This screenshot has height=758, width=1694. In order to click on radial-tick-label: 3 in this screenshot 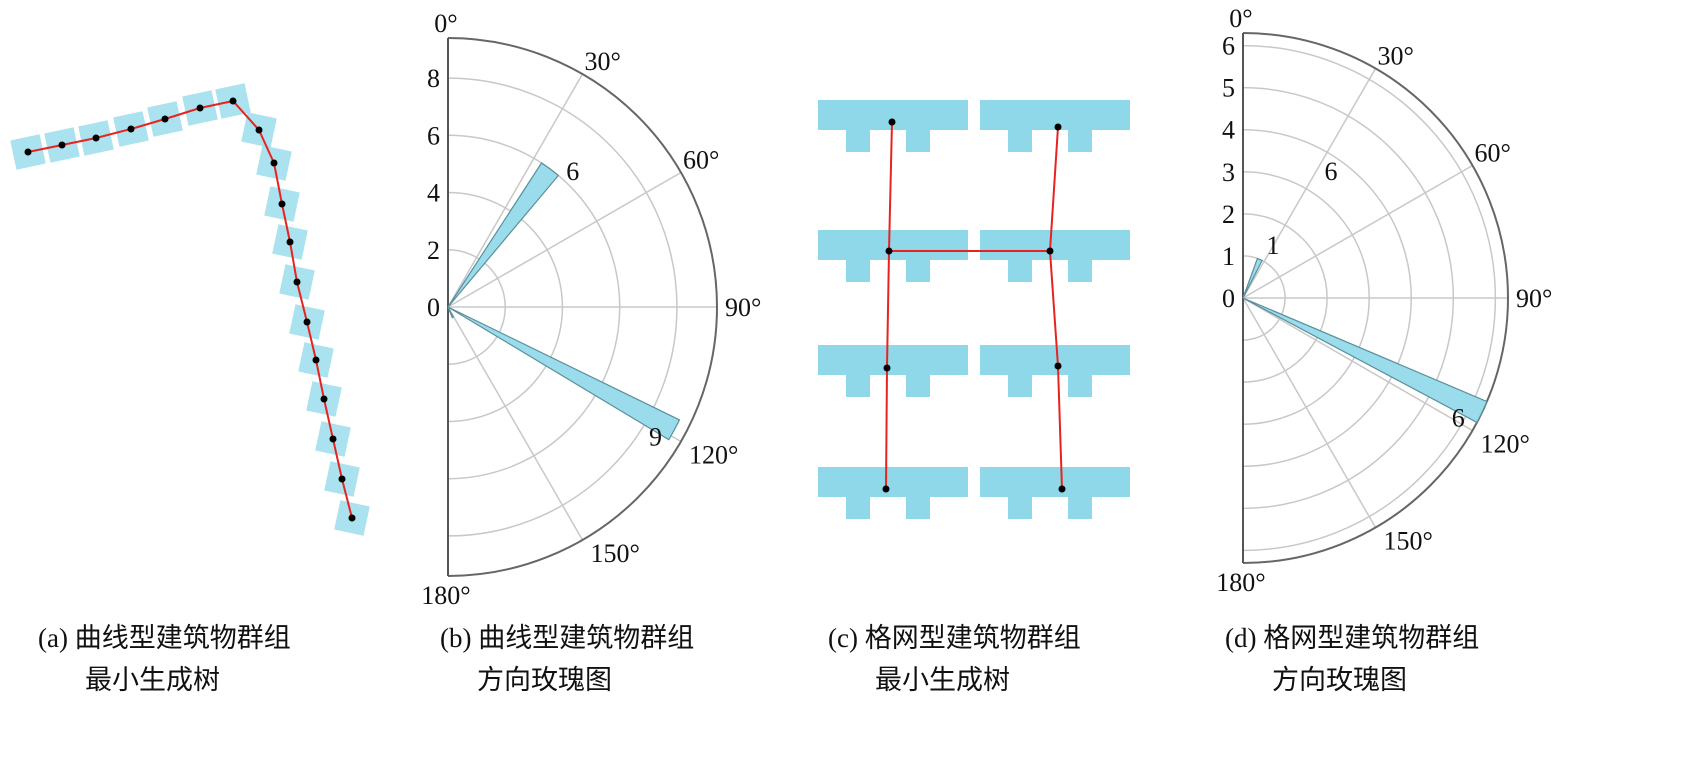, I will do `click(1228, 172)`.